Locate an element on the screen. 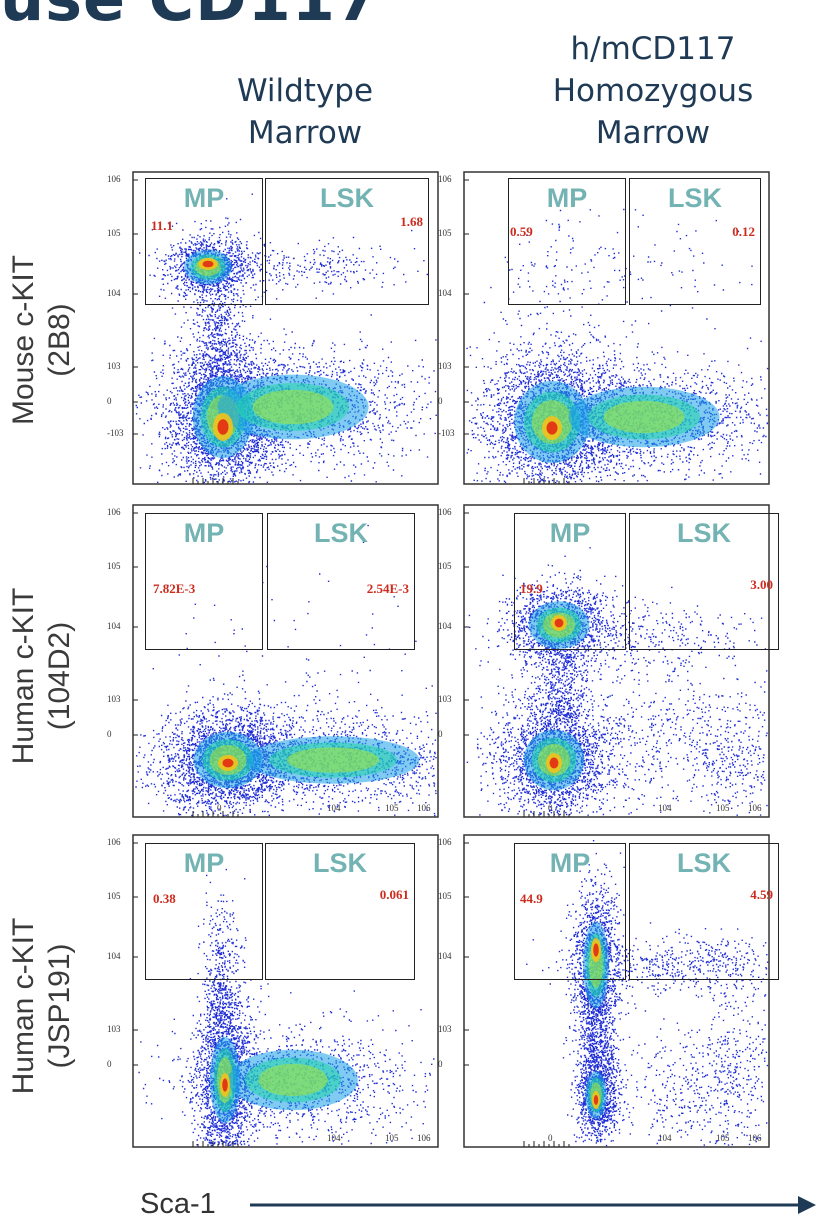 This screenshot has width=825, height=1230. column-header-wildtype: Wildtype Marrow is located at coordinates (305, 112).